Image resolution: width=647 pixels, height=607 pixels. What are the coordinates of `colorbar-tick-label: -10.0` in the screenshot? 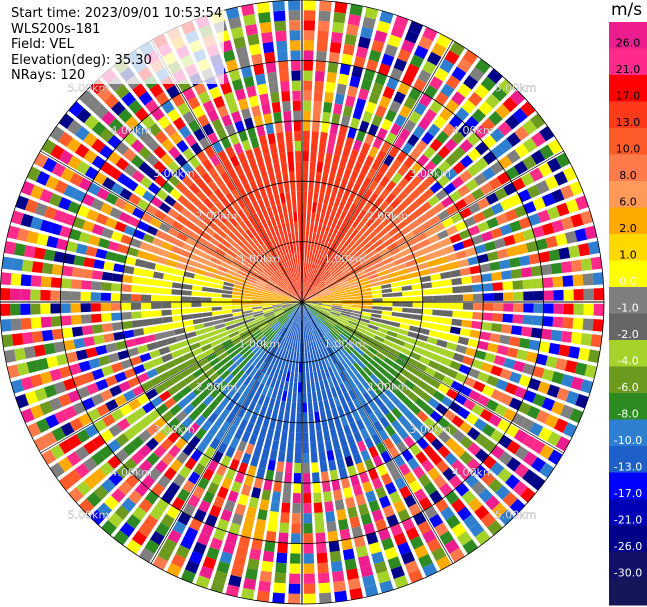 It's located at (628, 440).